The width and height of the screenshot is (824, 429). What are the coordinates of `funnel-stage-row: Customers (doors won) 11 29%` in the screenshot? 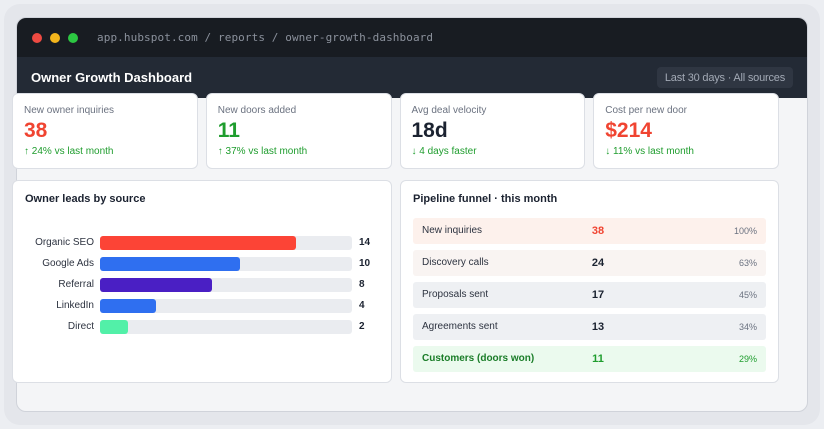 It's located at (589, 359).